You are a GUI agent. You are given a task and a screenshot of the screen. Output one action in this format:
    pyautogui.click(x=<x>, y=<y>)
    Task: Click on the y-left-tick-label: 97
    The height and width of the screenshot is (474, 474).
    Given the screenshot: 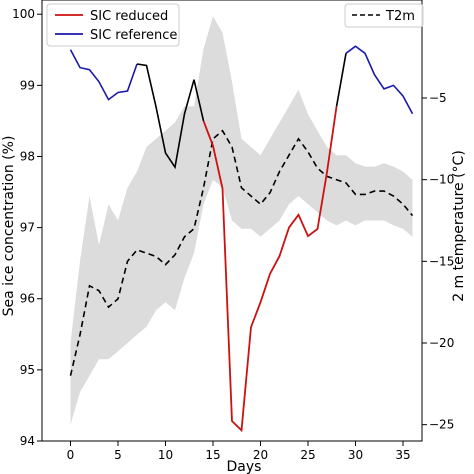 What is the action you would take?
    pyautogui.click(x=27, y=228)
    